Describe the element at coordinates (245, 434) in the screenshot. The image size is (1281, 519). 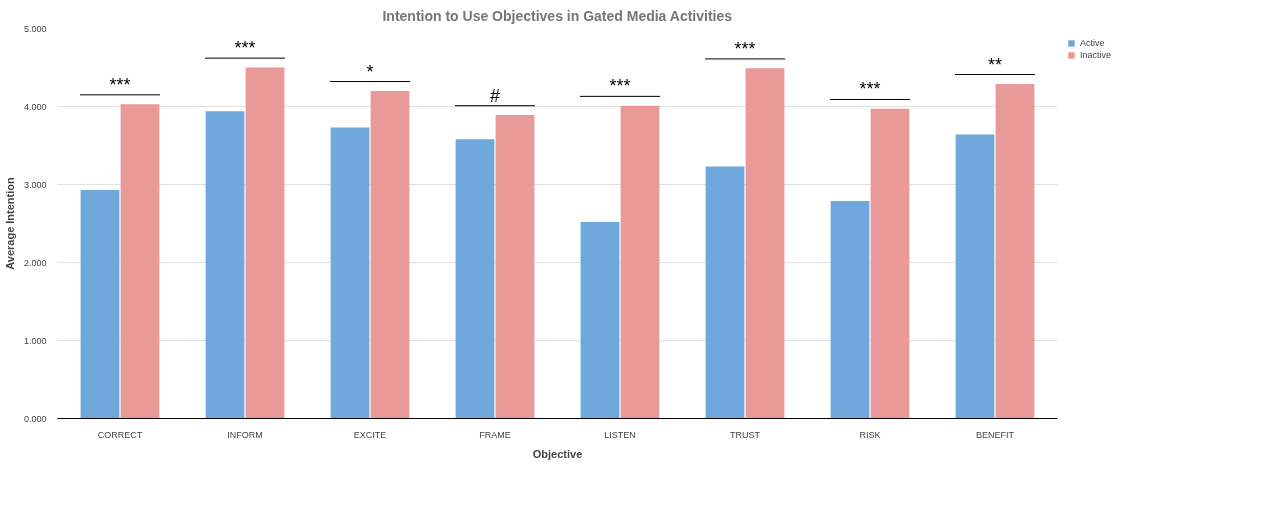
I see `x-tick-label: INFORM` at that location.